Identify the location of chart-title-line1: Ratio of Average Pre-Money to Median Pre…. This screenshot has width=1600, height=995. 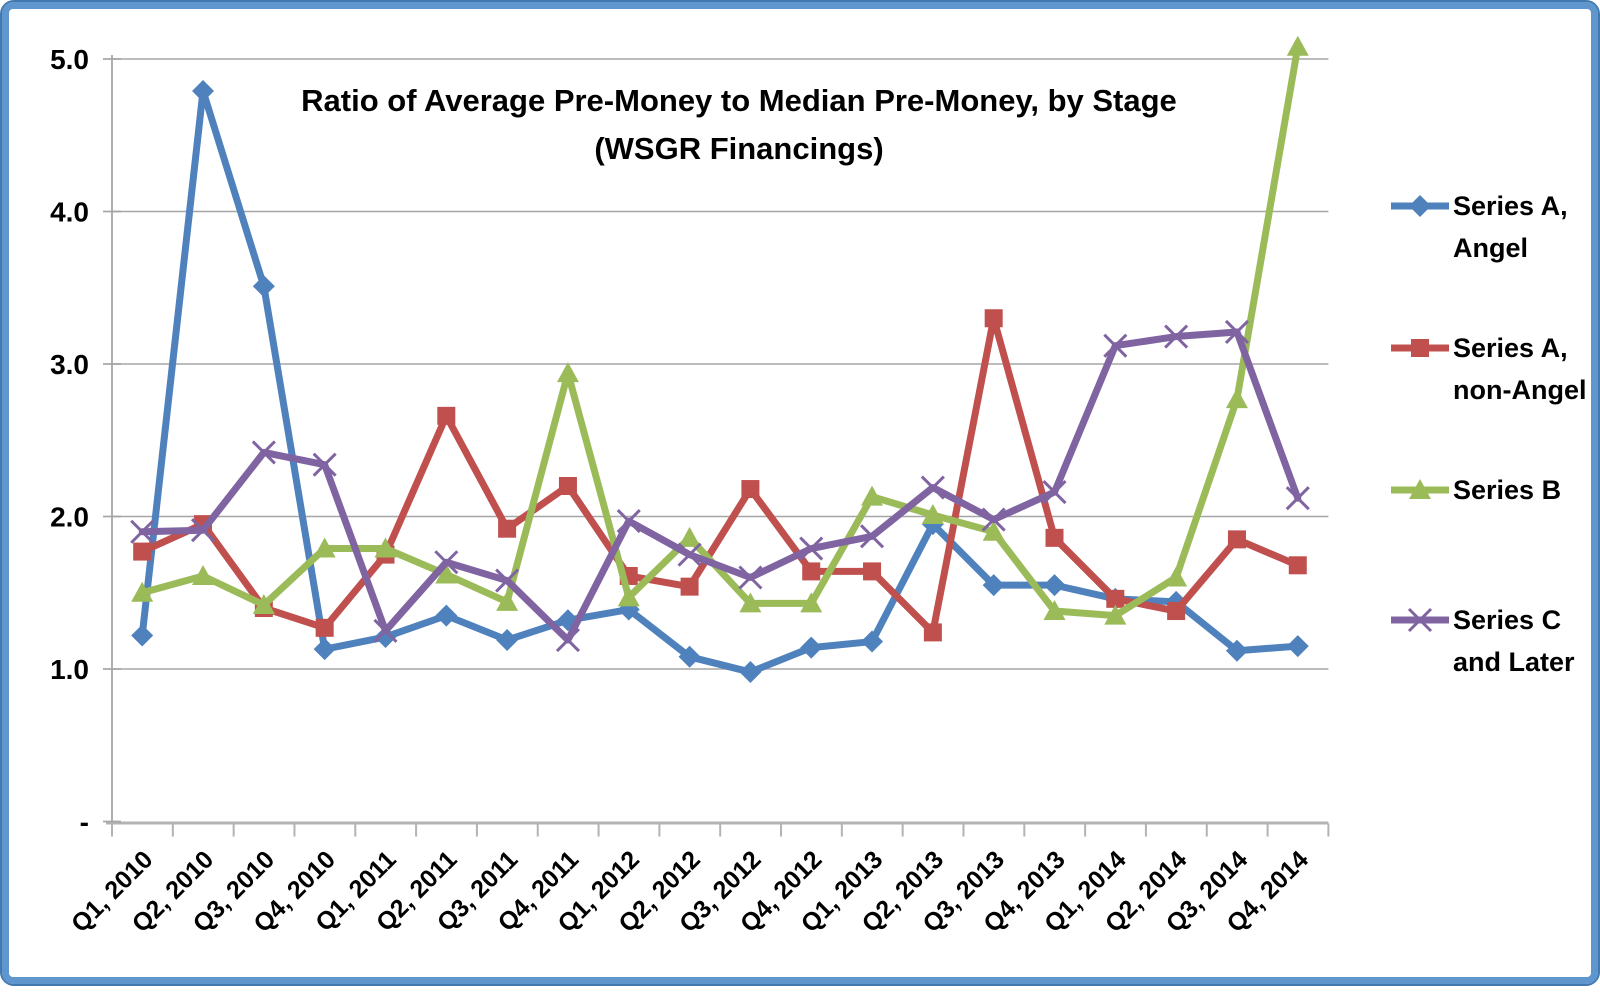
(739, 101).